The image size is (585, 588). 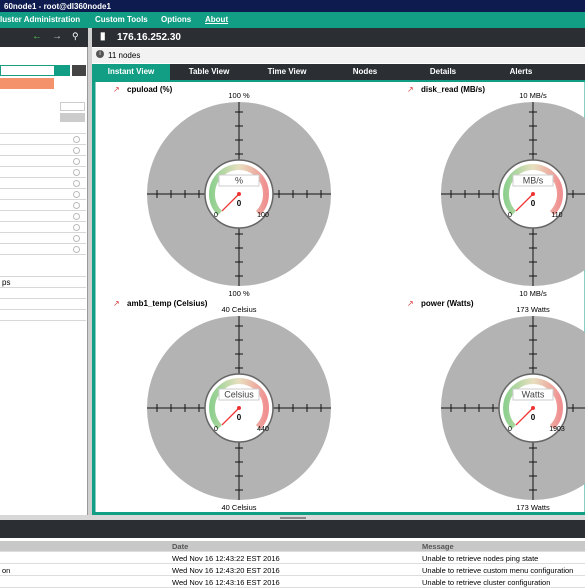 What do you see at coordinates (533, 395) in the screenshot?
I see `gauge-unit: Watts` at bounding box center [533, 395].